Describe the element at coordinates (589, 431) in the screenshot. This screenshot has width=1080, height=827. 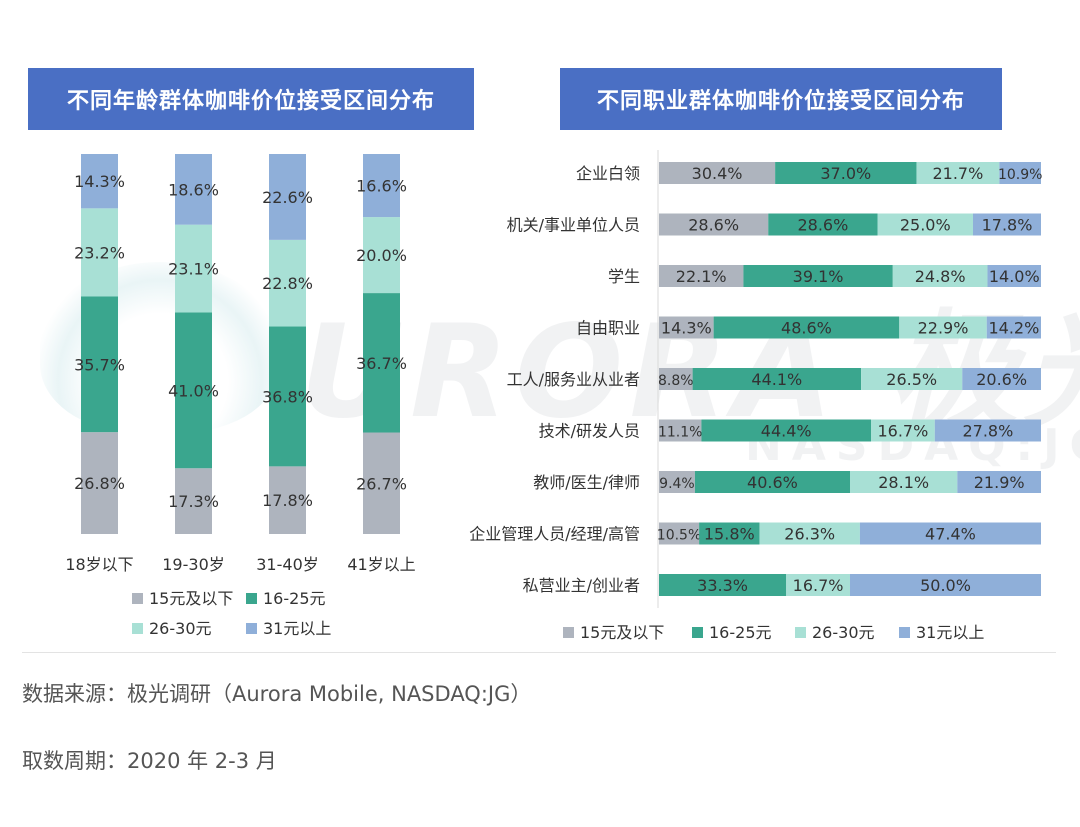
I see `occupation-category-label: 技术/研发人员` at that location.